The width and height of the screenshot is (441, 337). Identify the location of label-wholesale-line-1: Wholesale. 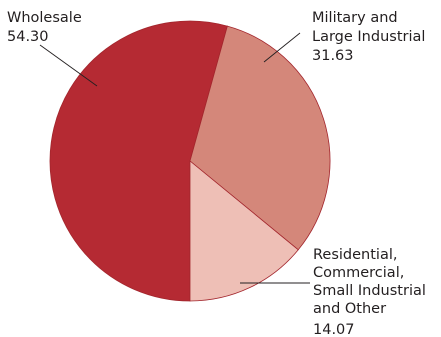
(44, 18).